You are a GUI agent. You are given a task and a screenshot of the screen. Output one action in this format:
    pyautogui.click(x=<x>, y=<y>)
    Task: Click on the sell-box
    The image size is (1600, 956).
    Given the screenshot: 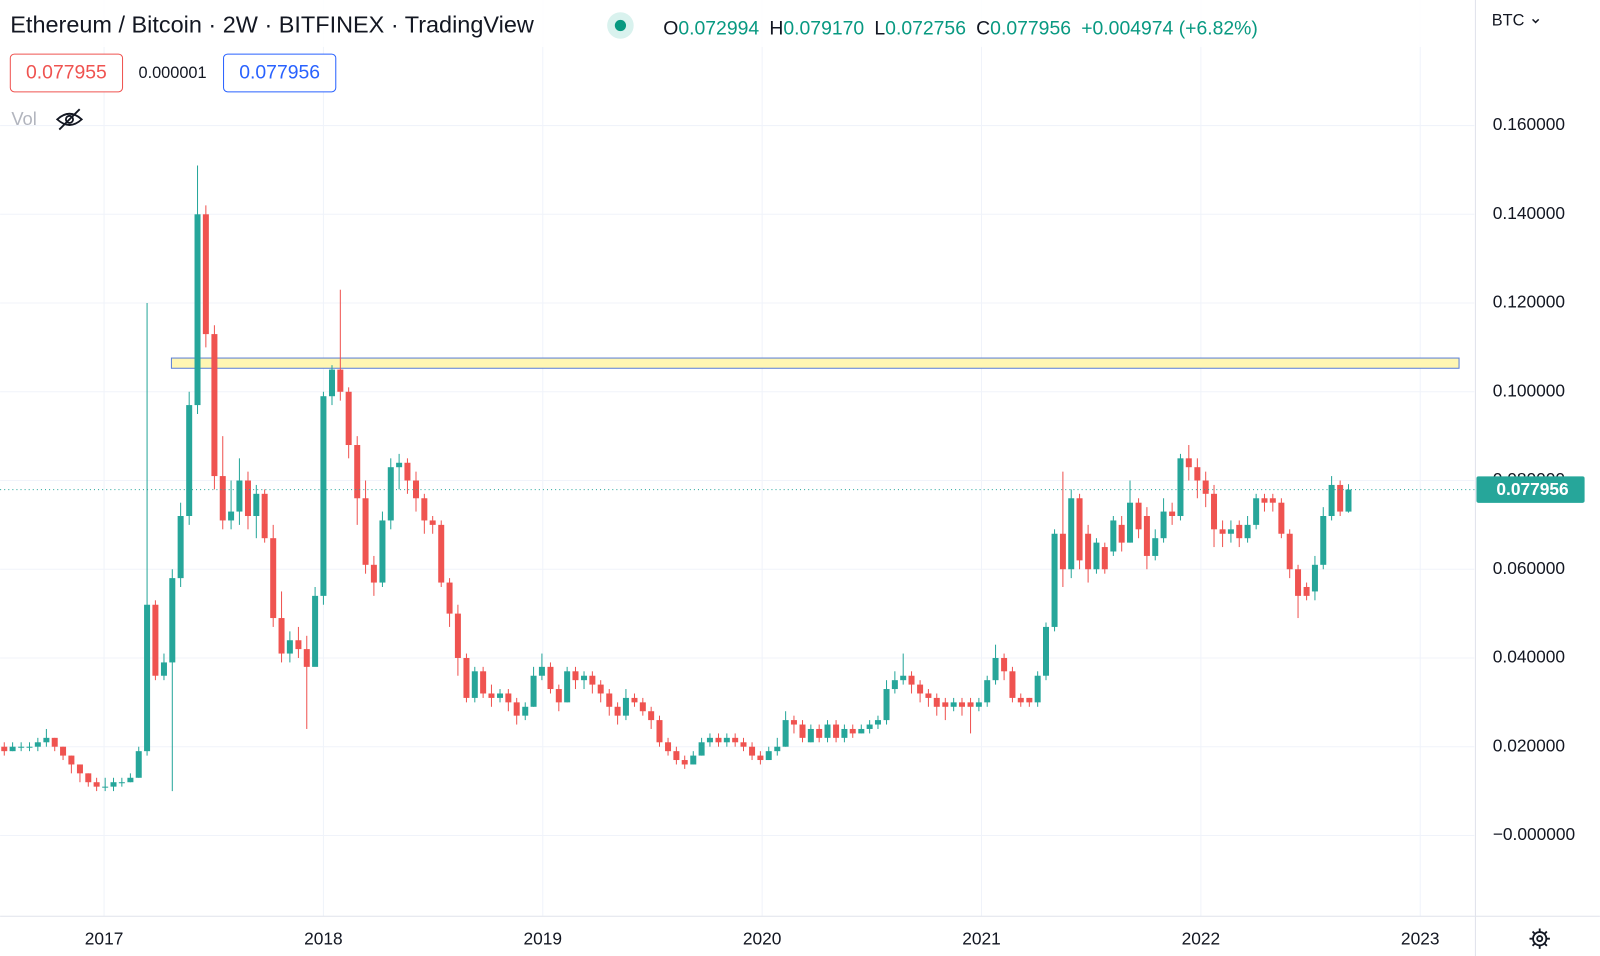 What is the action you would take?
    pyautogui.click(x=66, y=73)
    